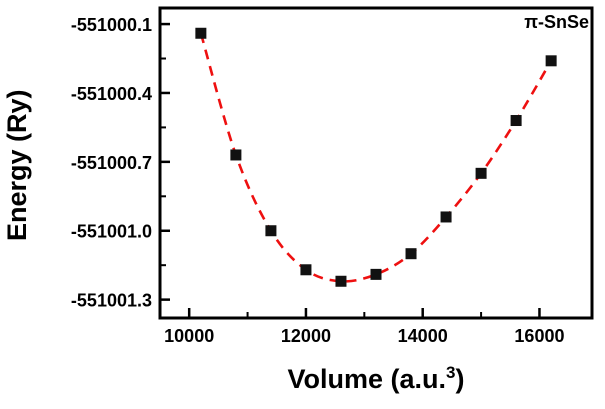  What do you see at coordinates (451, 372) in the screenshot?
I see `x-axis-title-superscript: 3` at bounding box center [451, 372].